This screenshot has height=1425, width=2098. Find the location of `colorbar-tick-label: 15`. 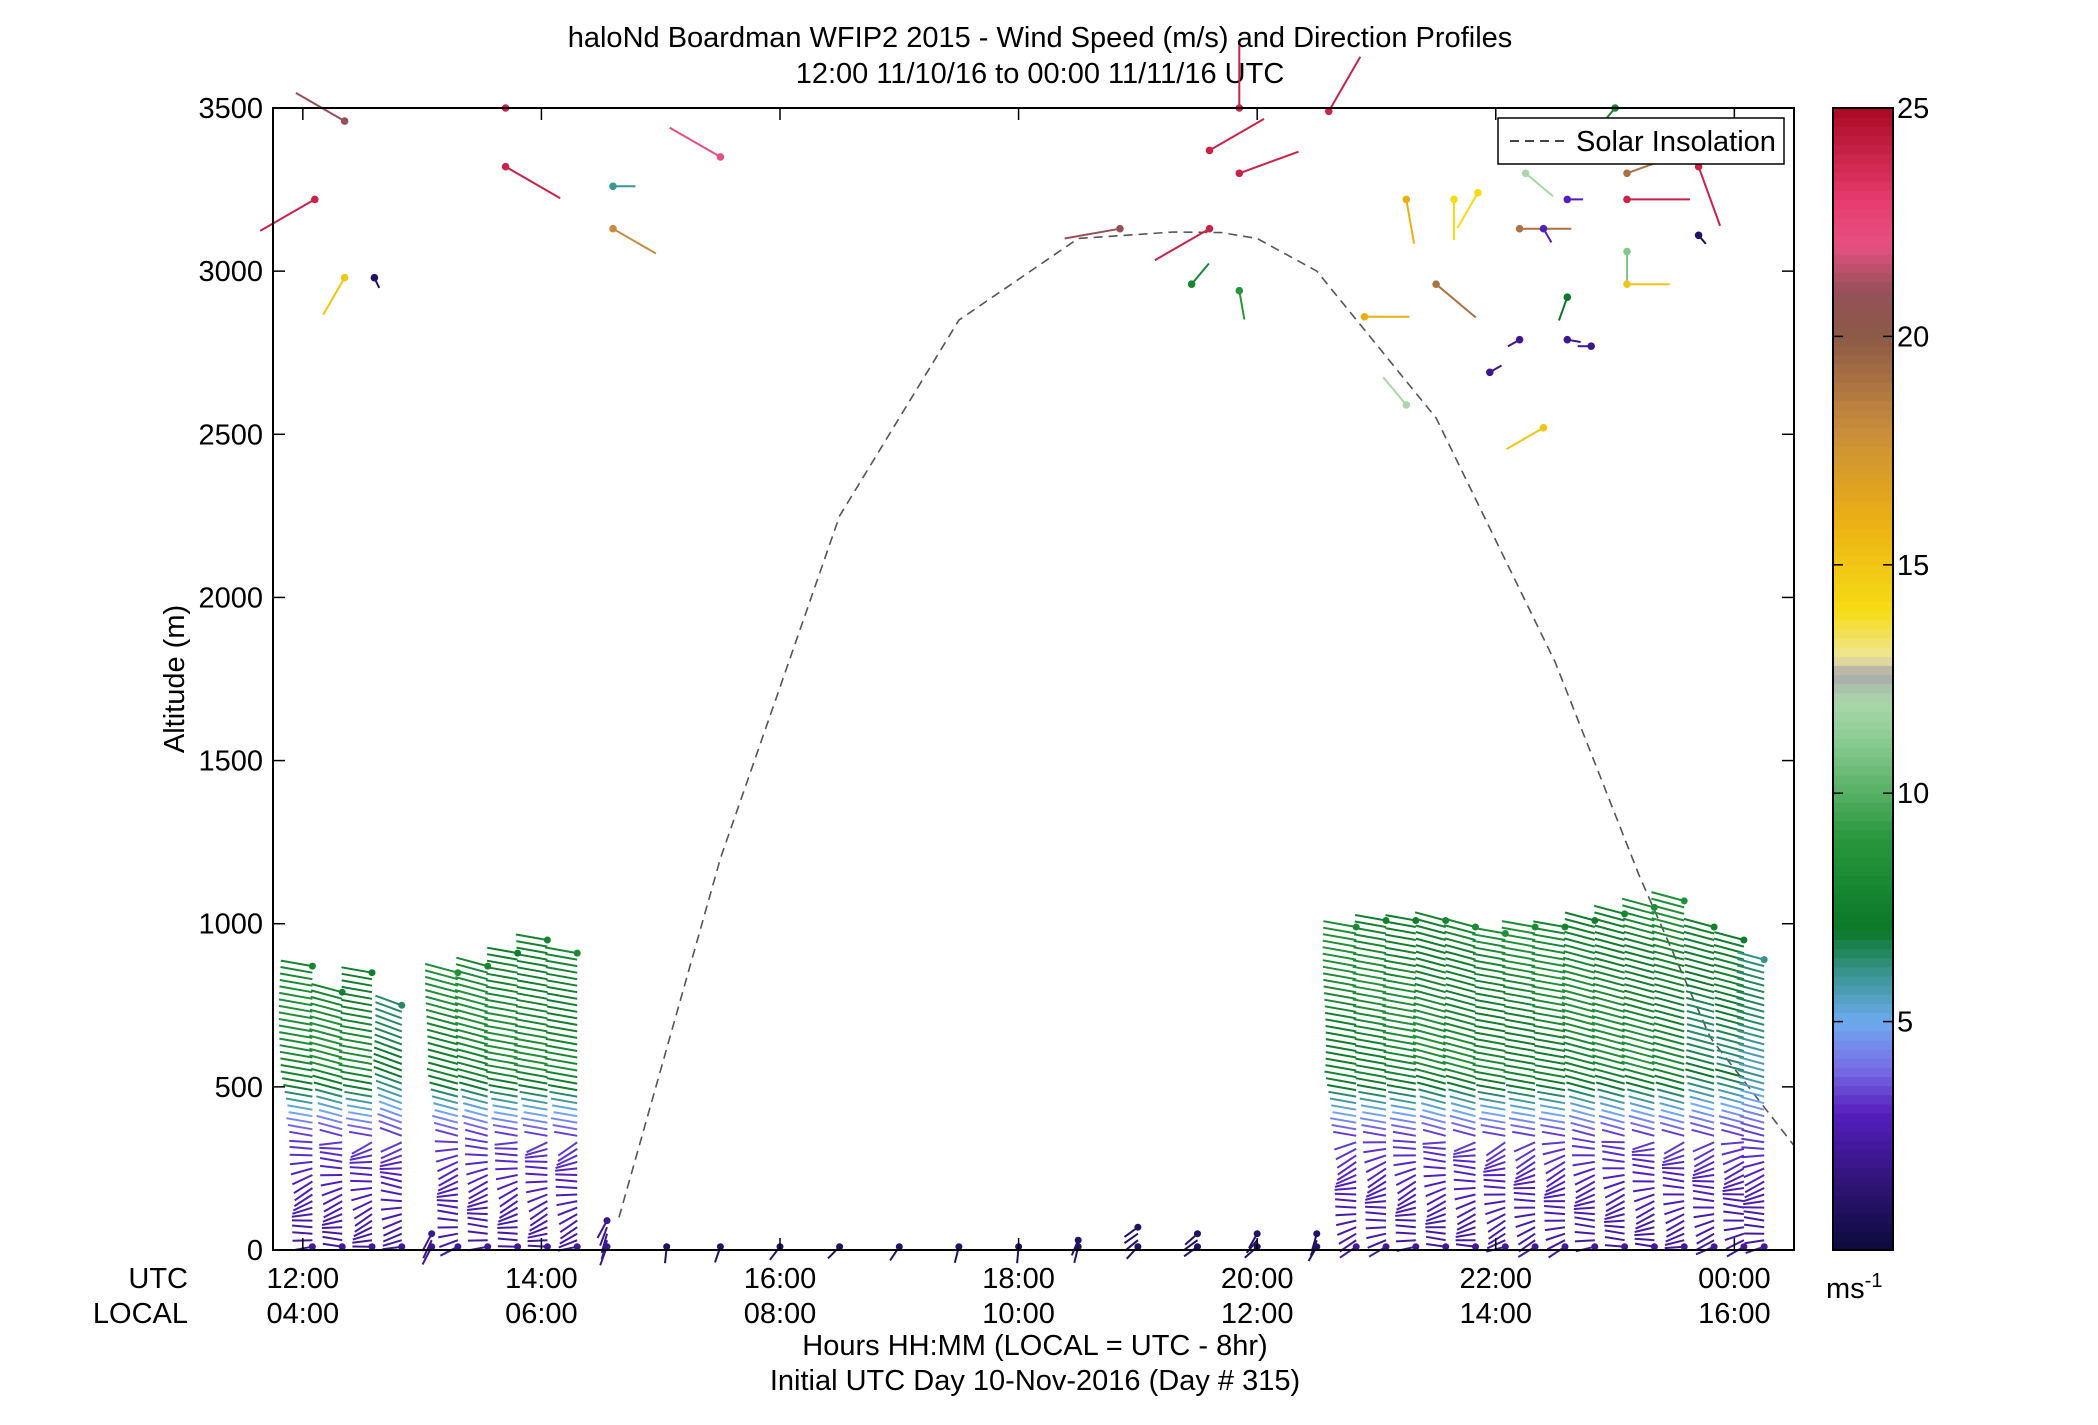

colorbar-tick-label: 15 is located at coordinates (1913, 566).